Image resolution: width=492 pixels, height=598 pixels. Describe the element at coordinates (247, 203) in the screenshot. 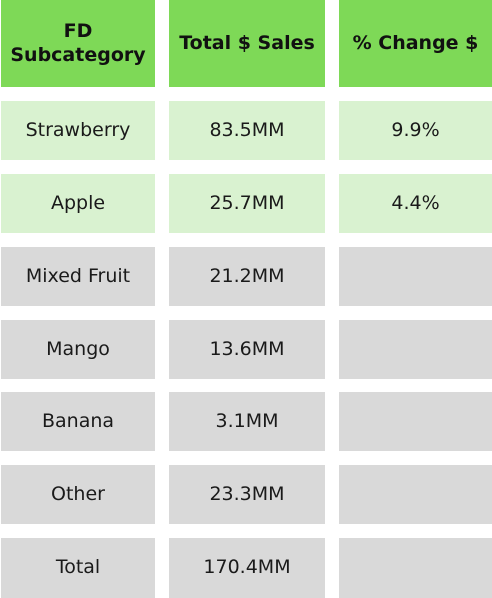

I see `table-cell-sales: 25.7MM` at that location.